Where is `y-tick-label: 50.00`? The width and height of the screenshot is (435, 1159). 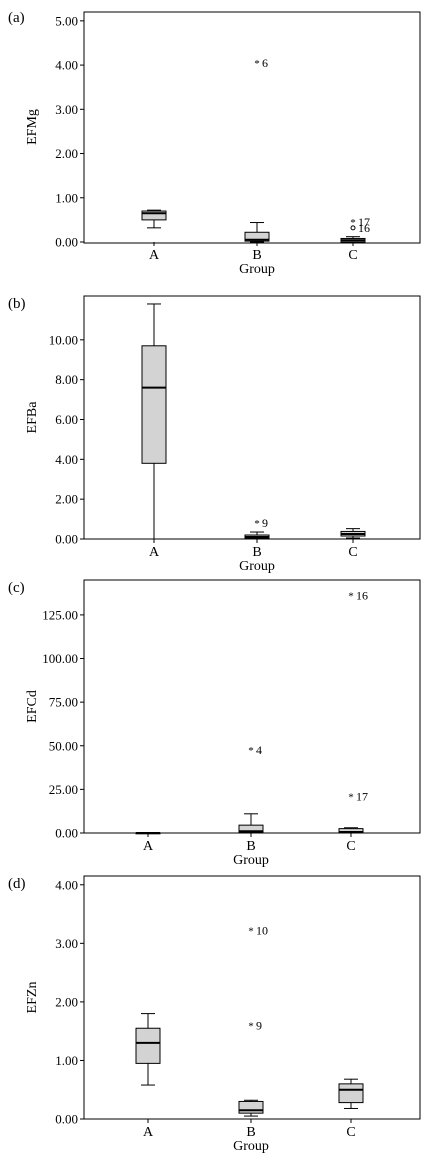
y-tick-label: 50.00 is located at coordinates (63, 745).